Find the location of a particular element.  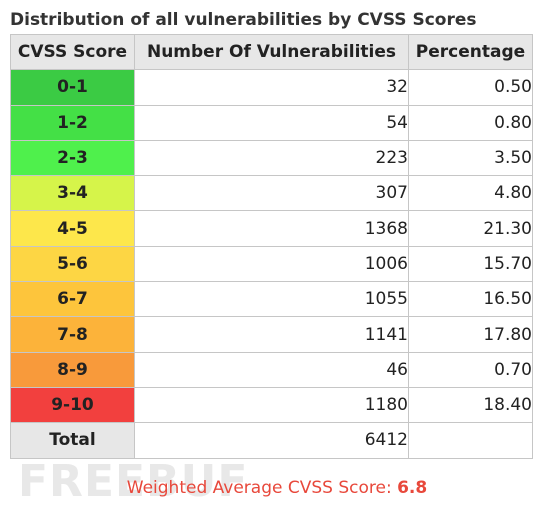

vulnerability-count-cell: 307 is located at coordinates (271, 193).